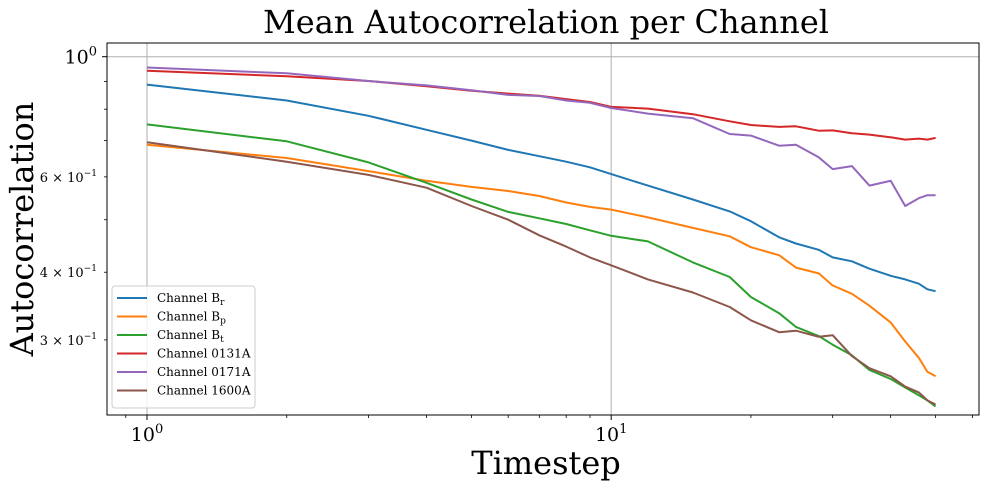  I want to click on y-tick-label: 6 × 10⁻¹, so click(68, 177).